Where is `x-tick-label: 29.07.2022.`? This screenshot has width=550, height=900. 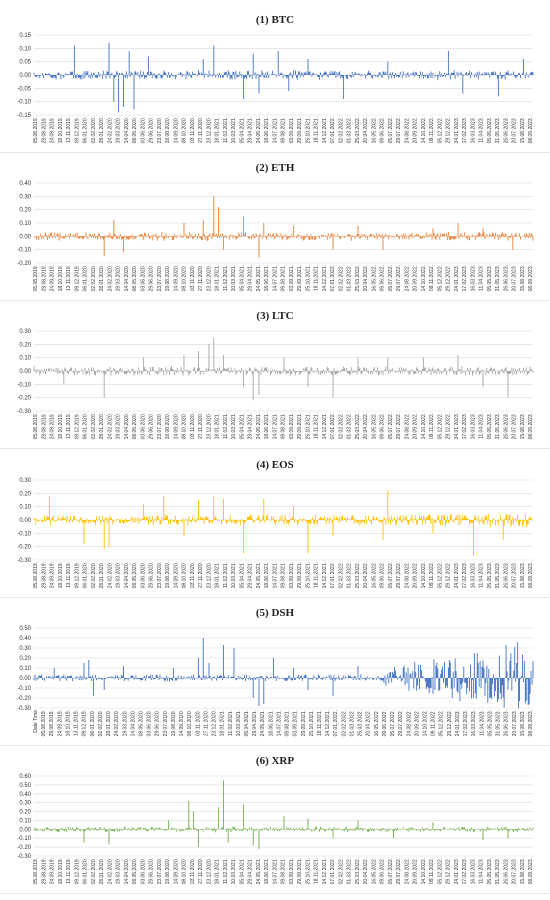 x-tick-label: 29.07.2022. is located at coordinates (399, 278).